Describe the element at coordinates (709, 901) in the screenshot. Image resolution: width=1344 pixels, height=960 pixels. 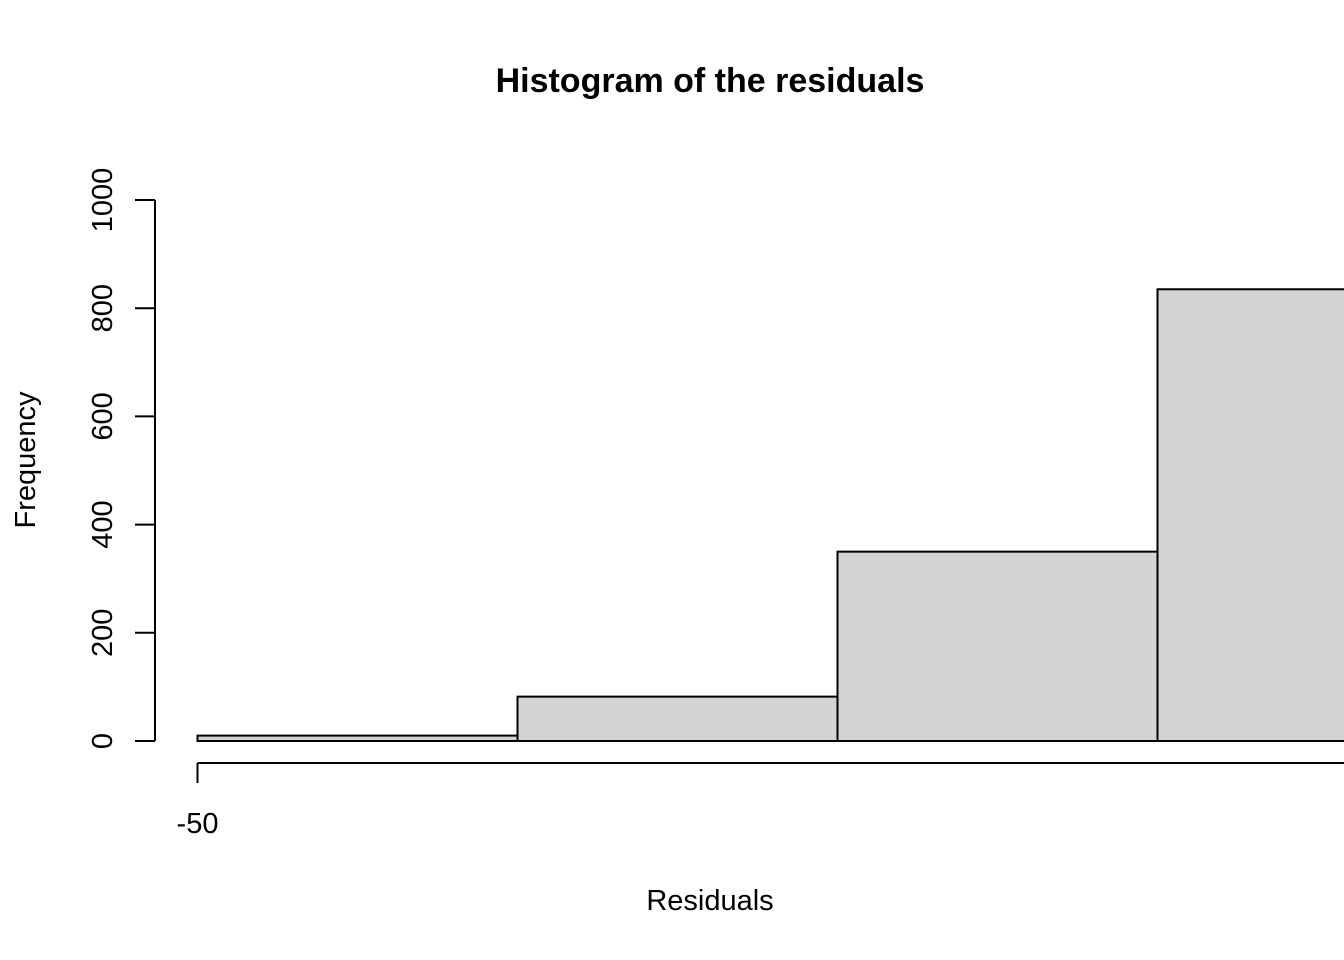
I see `x-axis-label: Residuals` at that location.